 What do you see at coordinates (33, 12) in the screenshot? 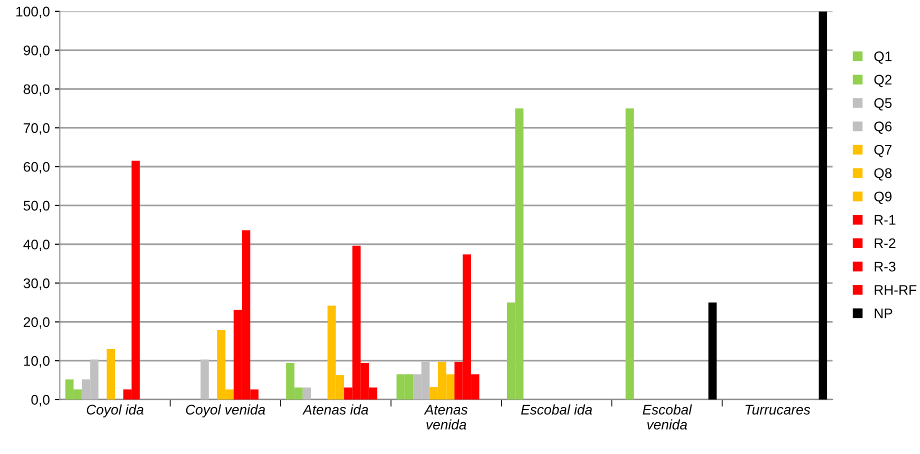
I see `y-tick-label: 100,0` at bounding box center [33, 12].